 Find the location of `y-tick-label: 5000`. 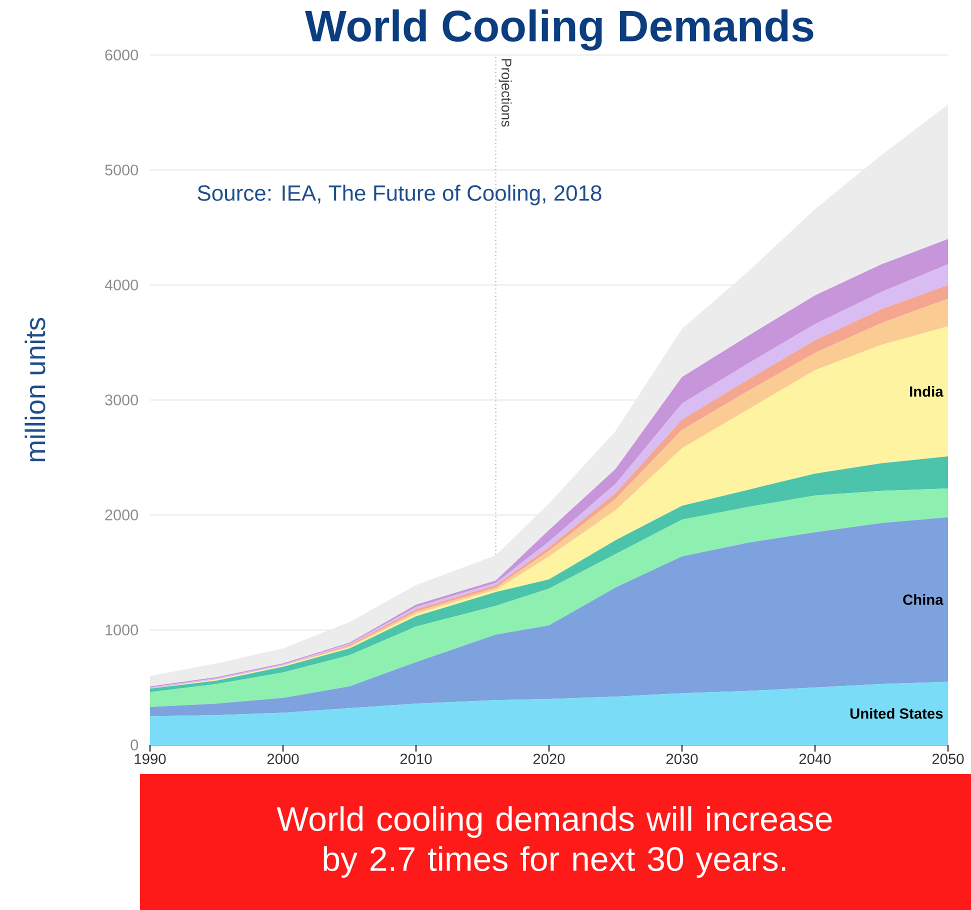

y-tick-label: 5000 is located at coordinates (121, 170).